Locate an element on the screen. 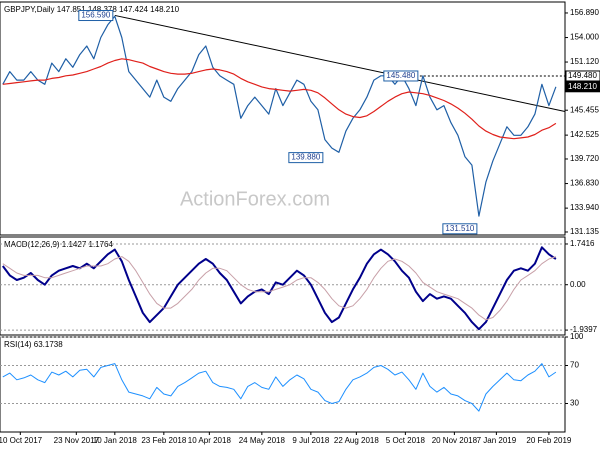  y-tick-label: 156.890 is located at coordinates (584, 12).